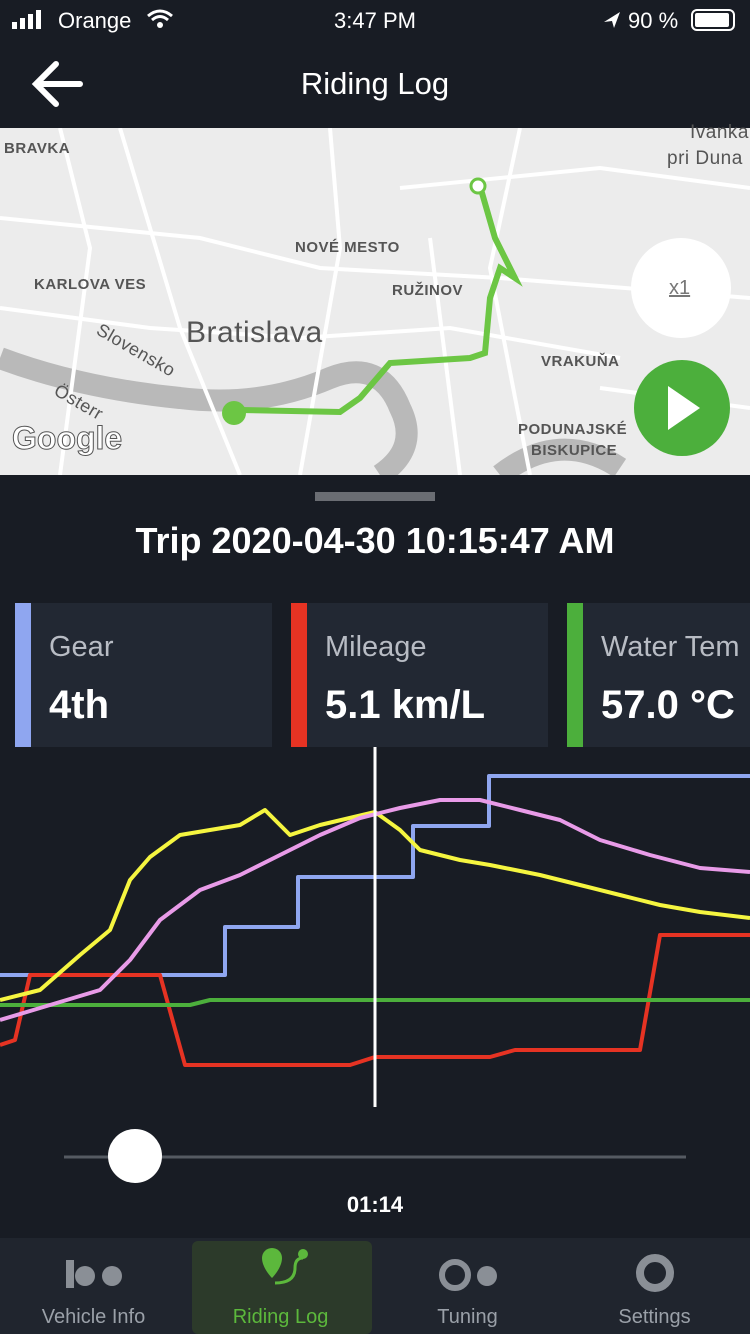 This screenshot has width=750, height=1334. I want to click on tab-bar, so click(375, 1286).